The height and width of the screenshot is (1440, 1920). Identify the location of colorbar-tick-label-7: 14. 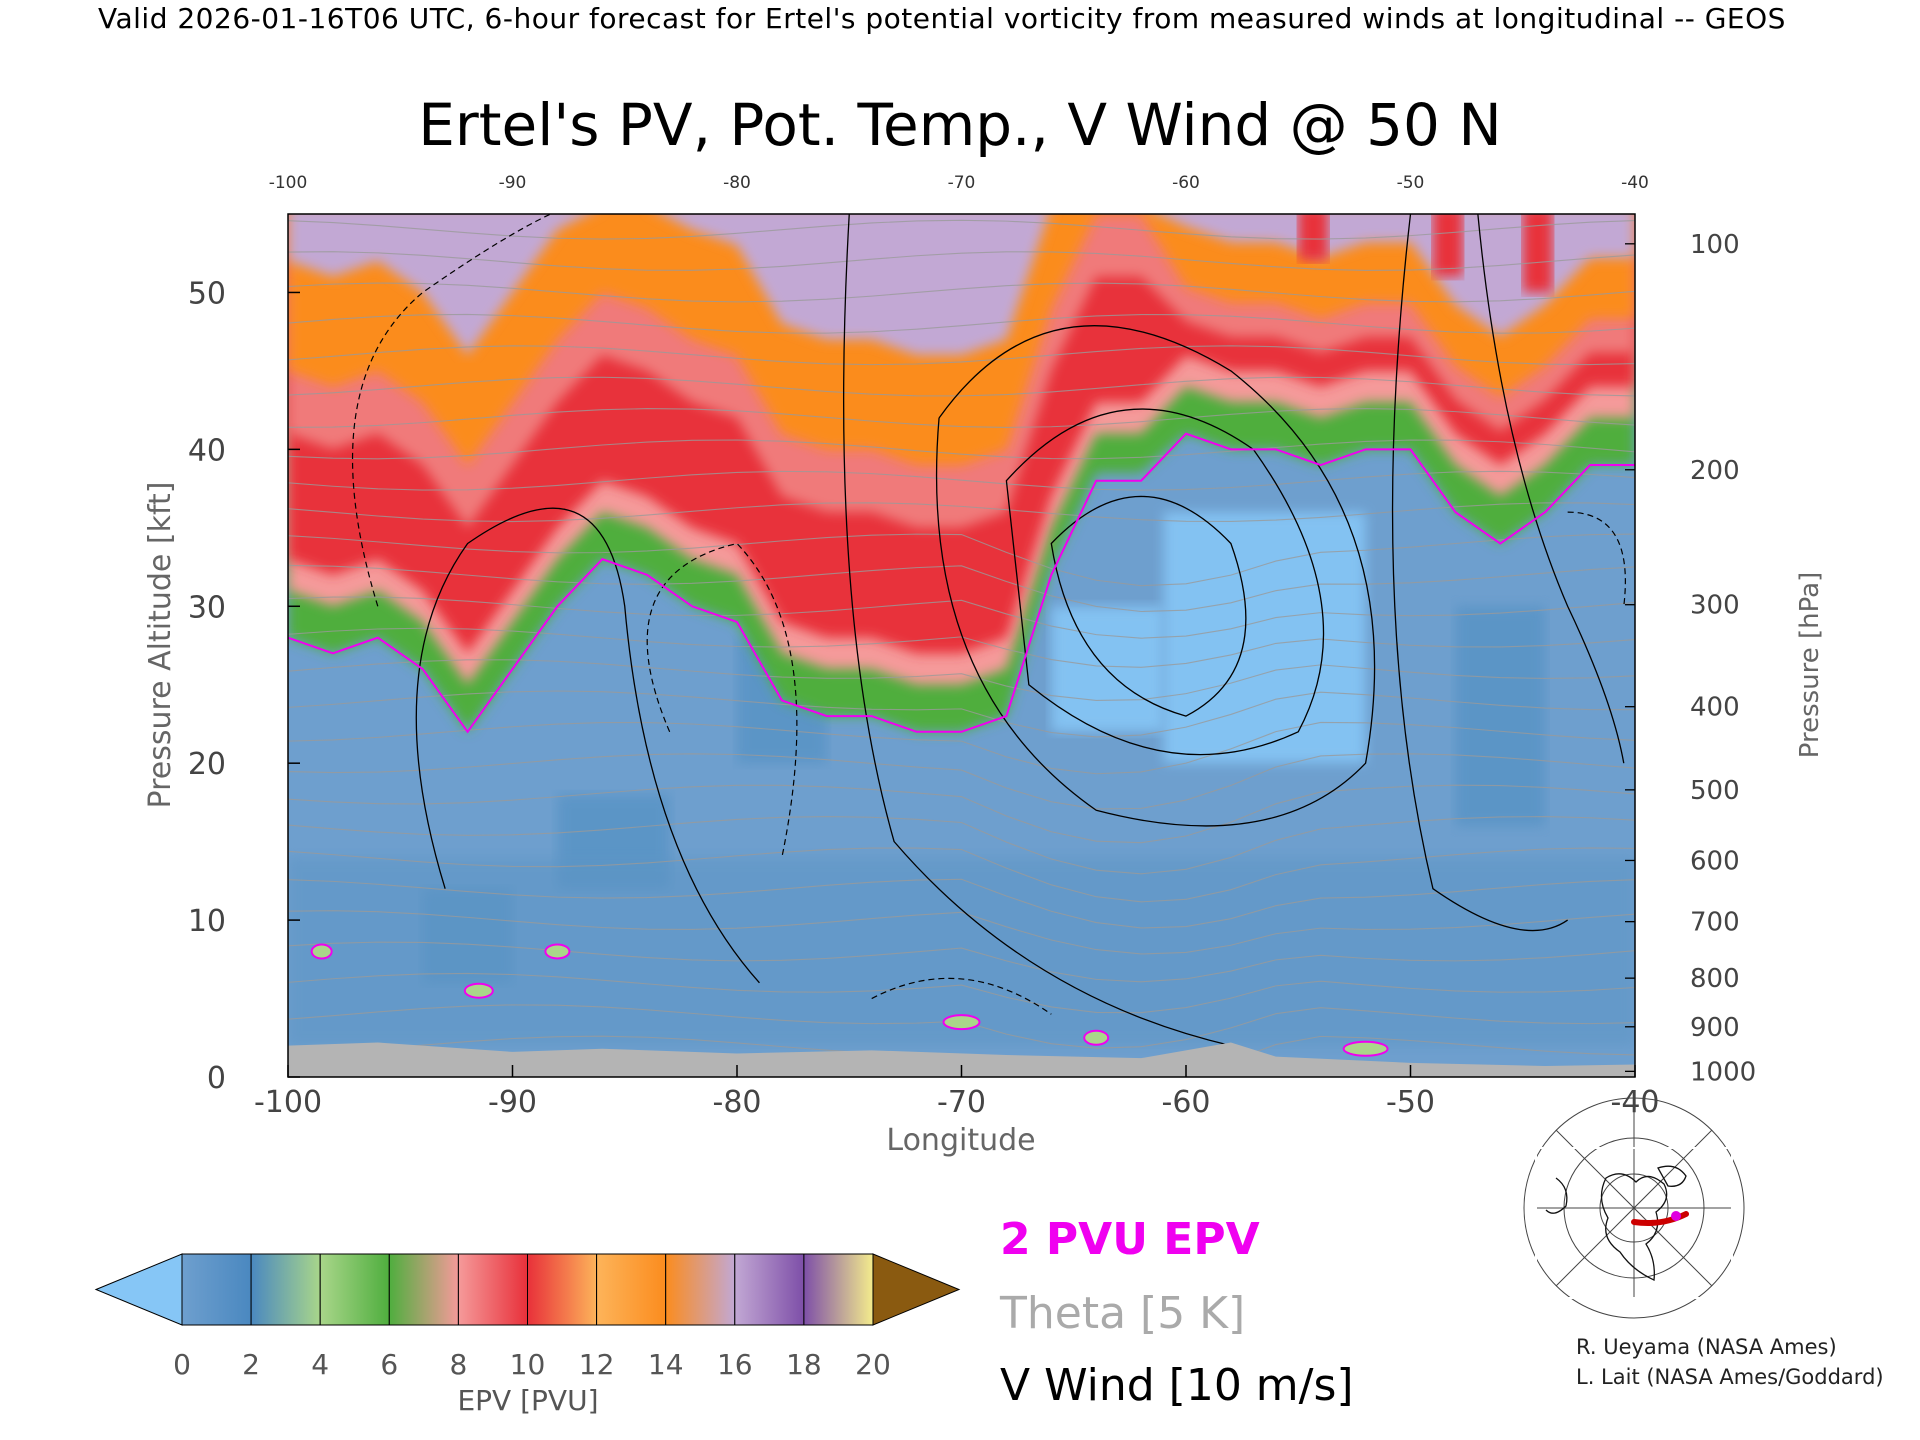
(666, 1364).